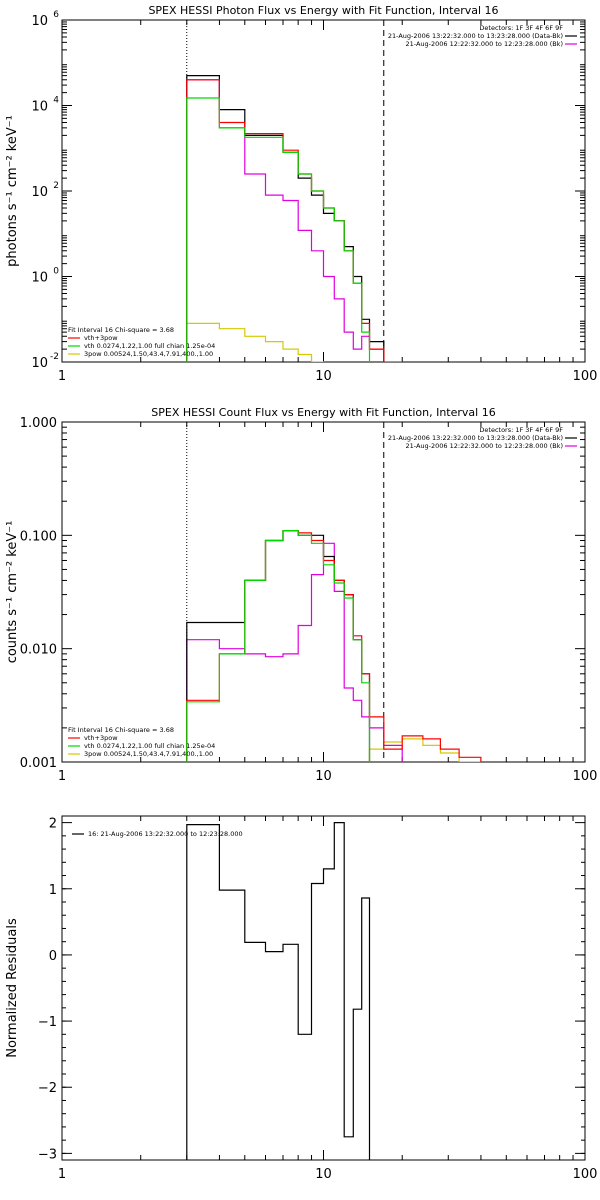  What do you see at coordinates (47, 1088) in the screenshot?
I see `y-tick-label: −2` at bounding box center [47, 1088].